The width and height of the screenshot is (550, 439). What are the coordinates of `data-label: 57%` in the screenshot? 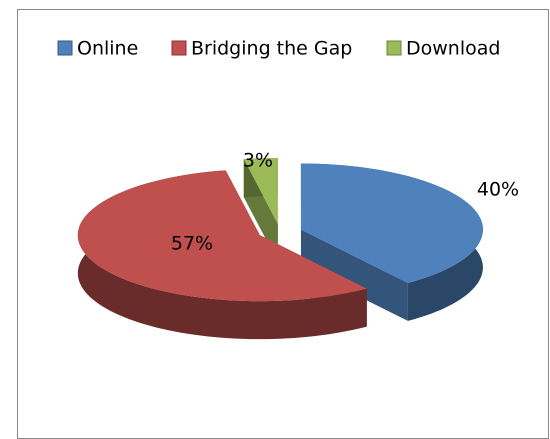 It's located at (192, 244).